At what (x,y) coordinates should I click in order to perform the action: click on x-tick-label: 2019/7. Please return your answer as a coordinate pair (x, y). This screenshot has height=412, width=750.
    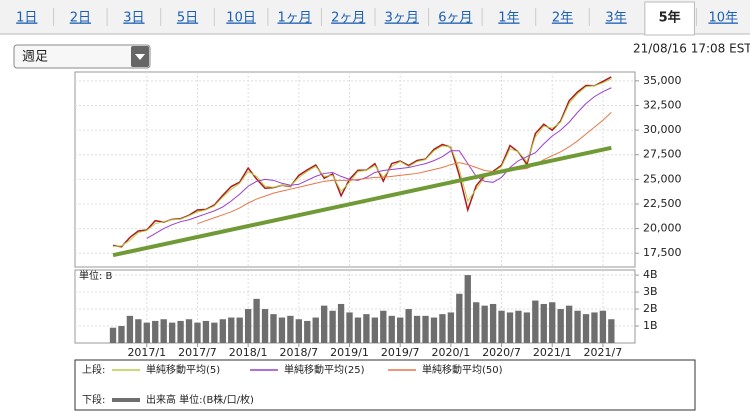
    Looking at the image, I should click on (400, 352).